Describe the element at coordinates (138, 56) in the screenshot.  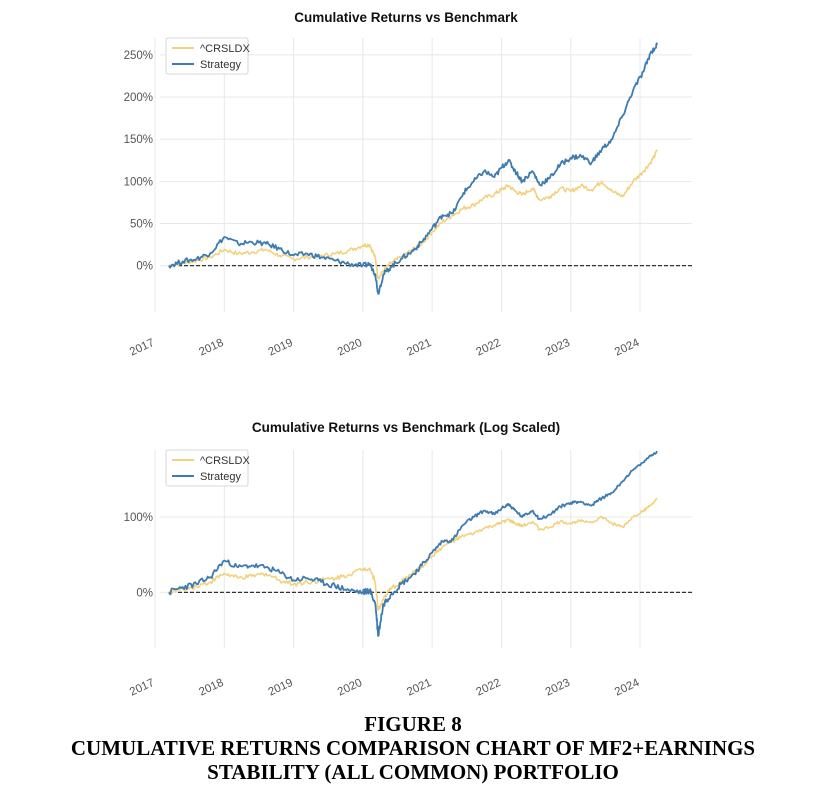
I see `y-tick-label: 250%` at that location.